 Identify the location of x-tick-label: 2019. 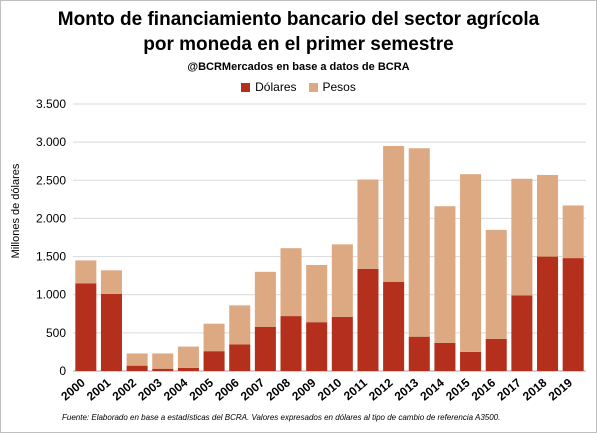
(561, 389).